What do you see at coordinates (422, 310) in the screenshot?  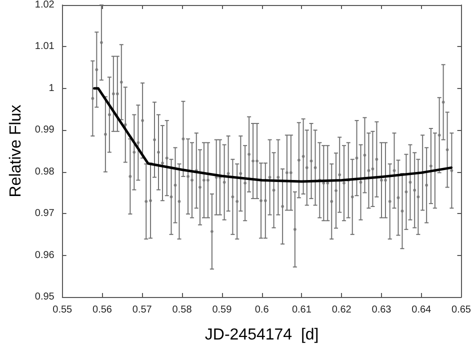 I see `x-tick-label: 0.64` at bounding box center [422, 310].